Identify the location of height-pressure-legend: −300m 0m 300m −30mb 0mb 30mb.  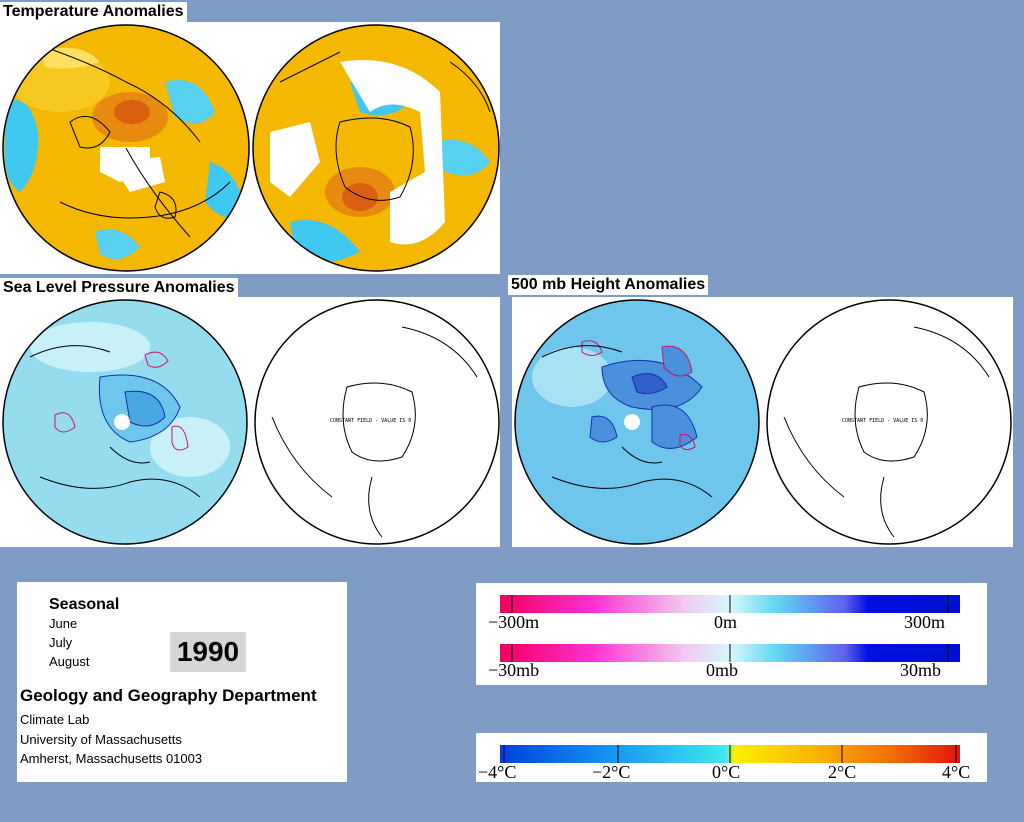
(731, 634).